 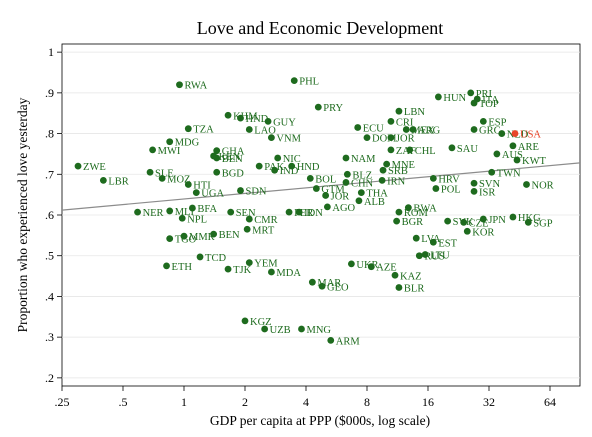 I want to click on data-label: ZAF, so click(x=406, y=151).